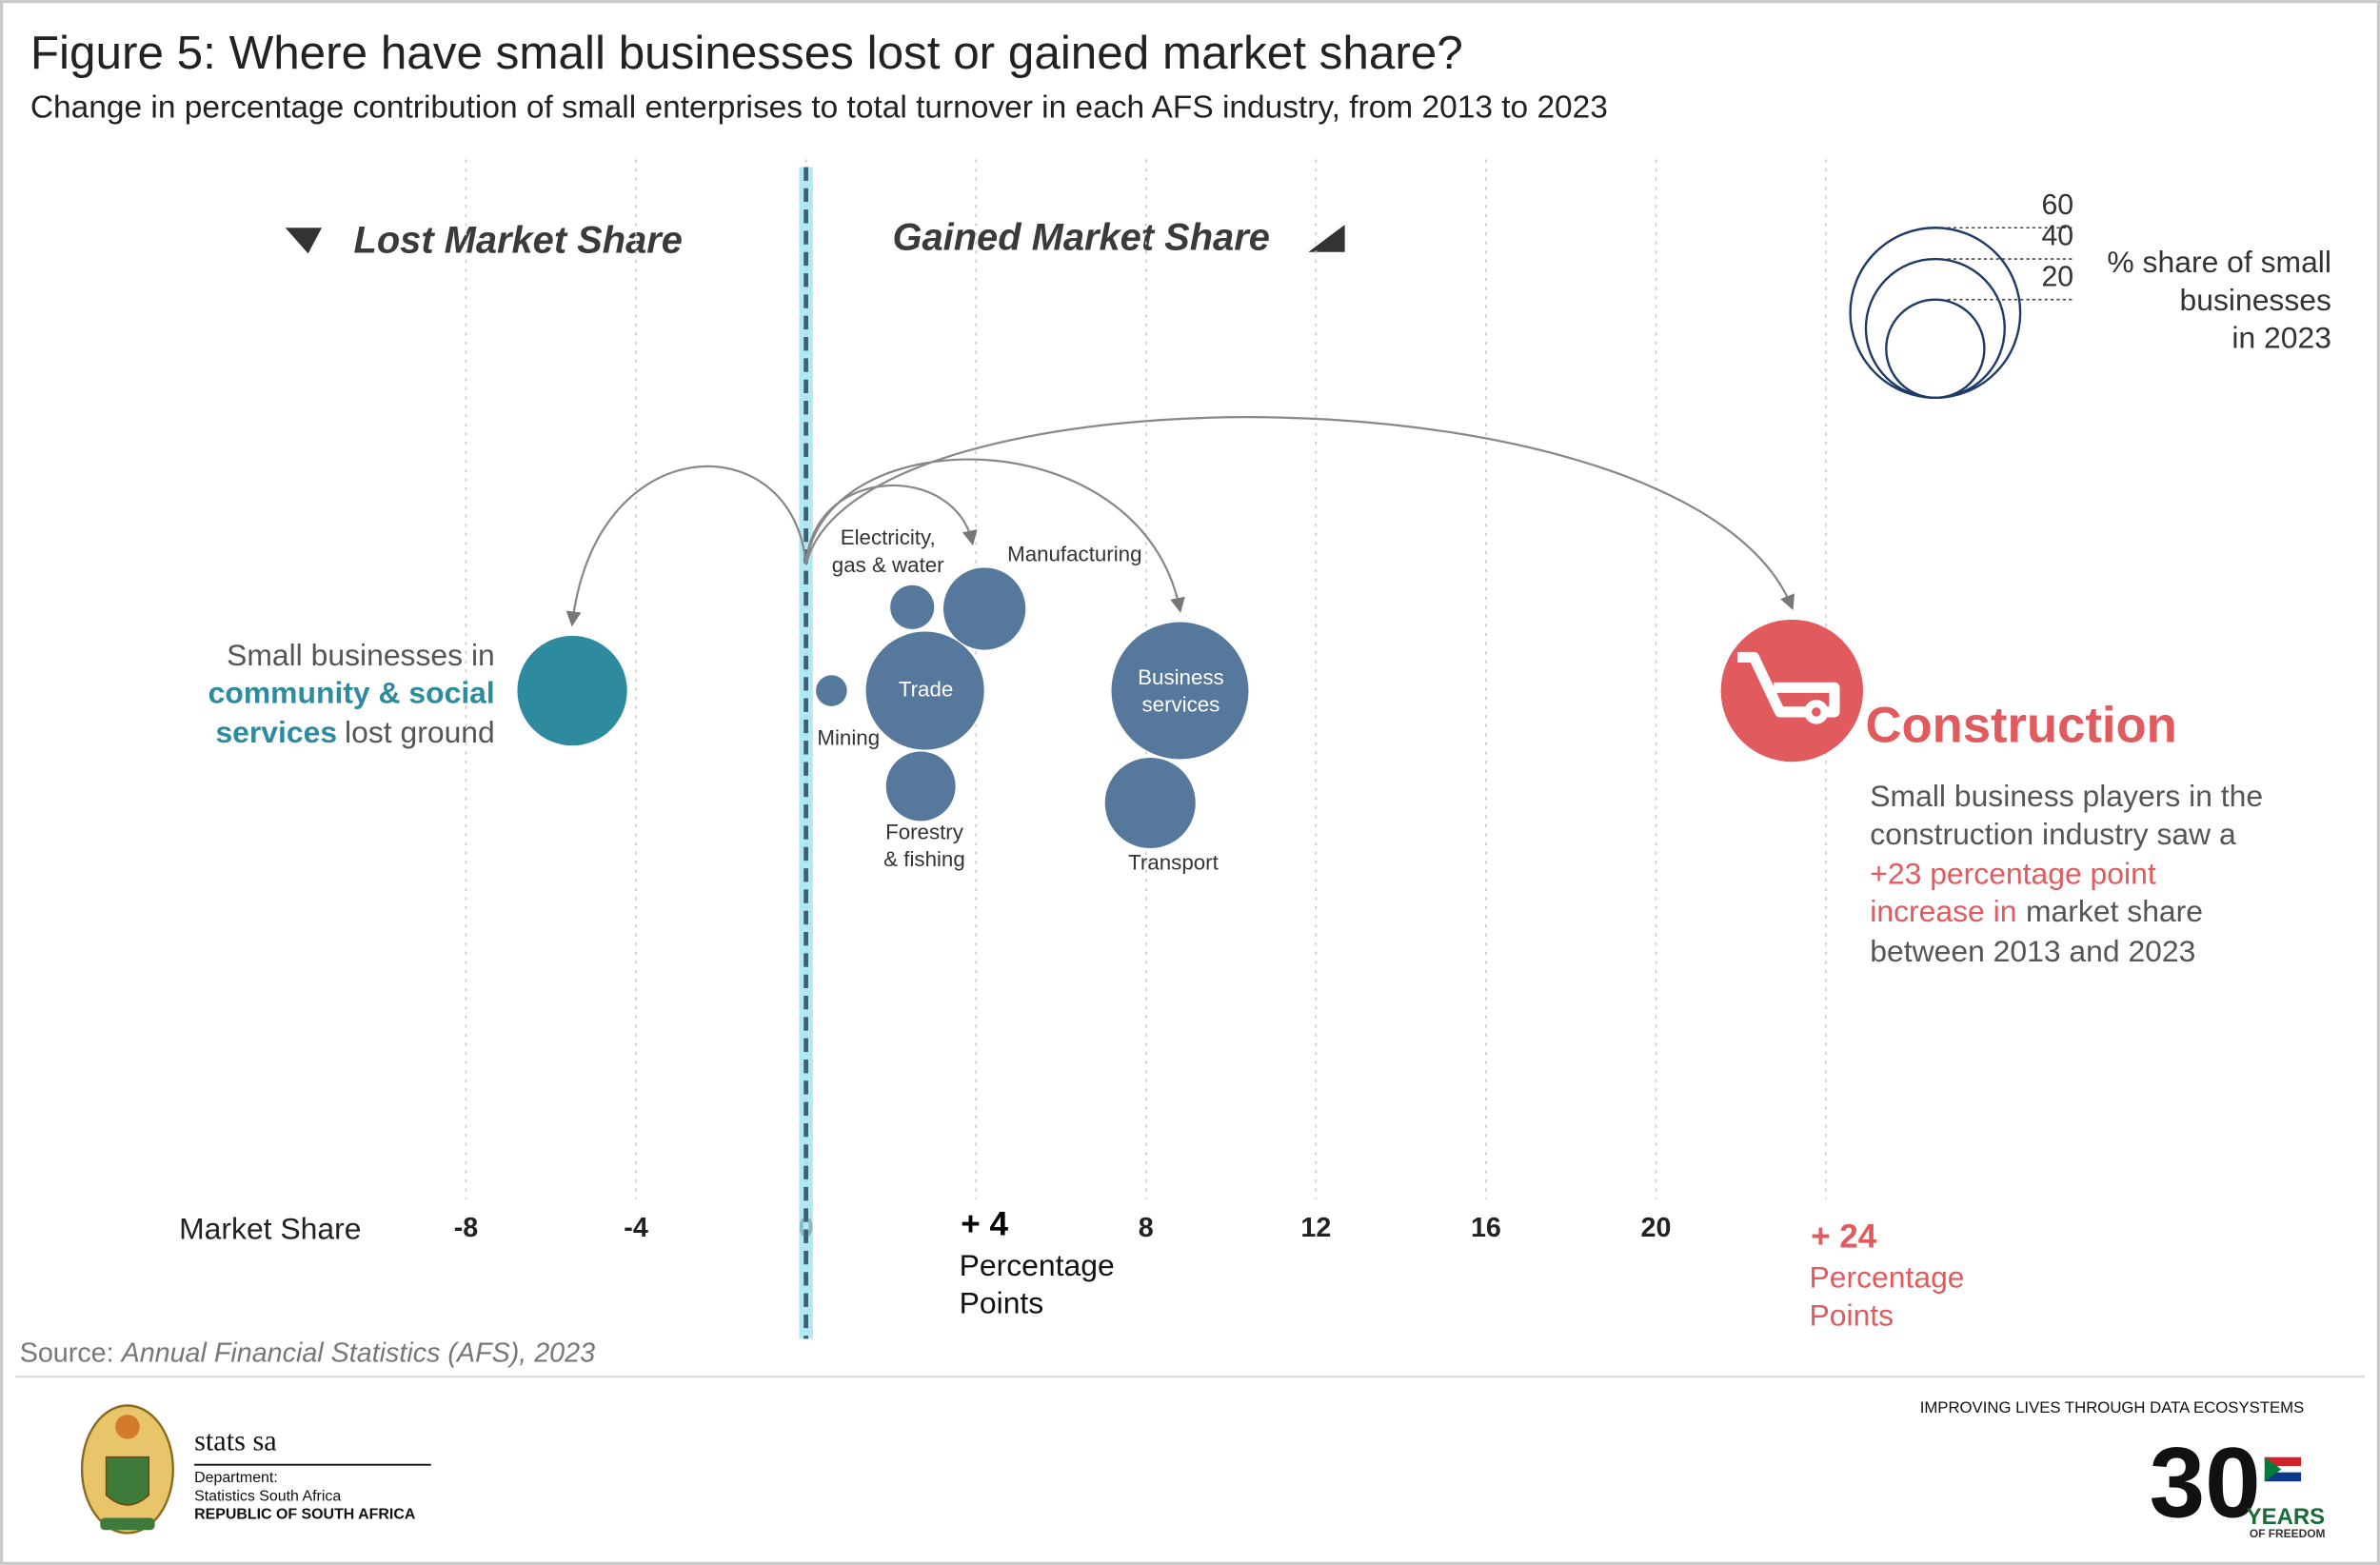 The image size is (2380, 1565). I want to click on down-triangle, so click(304, 241).